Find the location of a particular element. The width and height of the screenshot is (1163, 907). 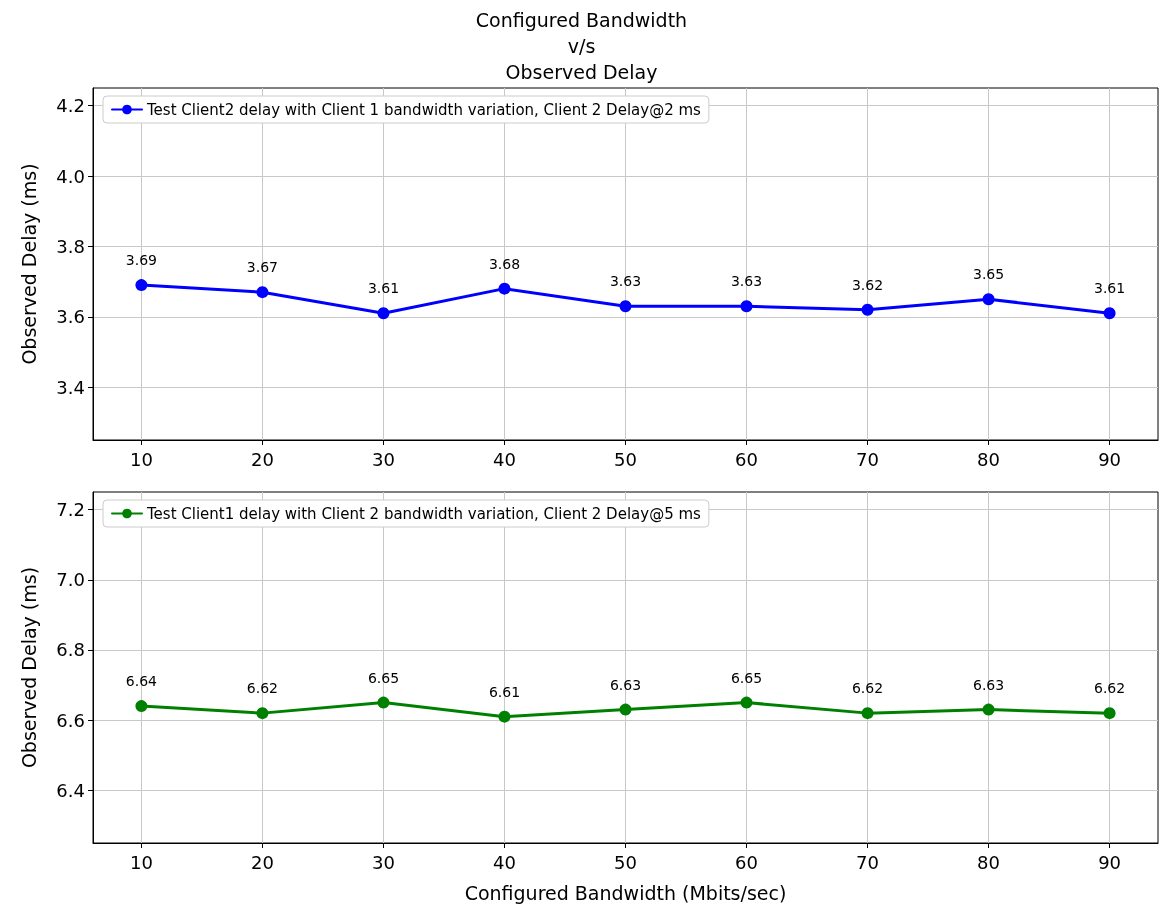

data-label: 6.61 is located at coordinates (504, 691).